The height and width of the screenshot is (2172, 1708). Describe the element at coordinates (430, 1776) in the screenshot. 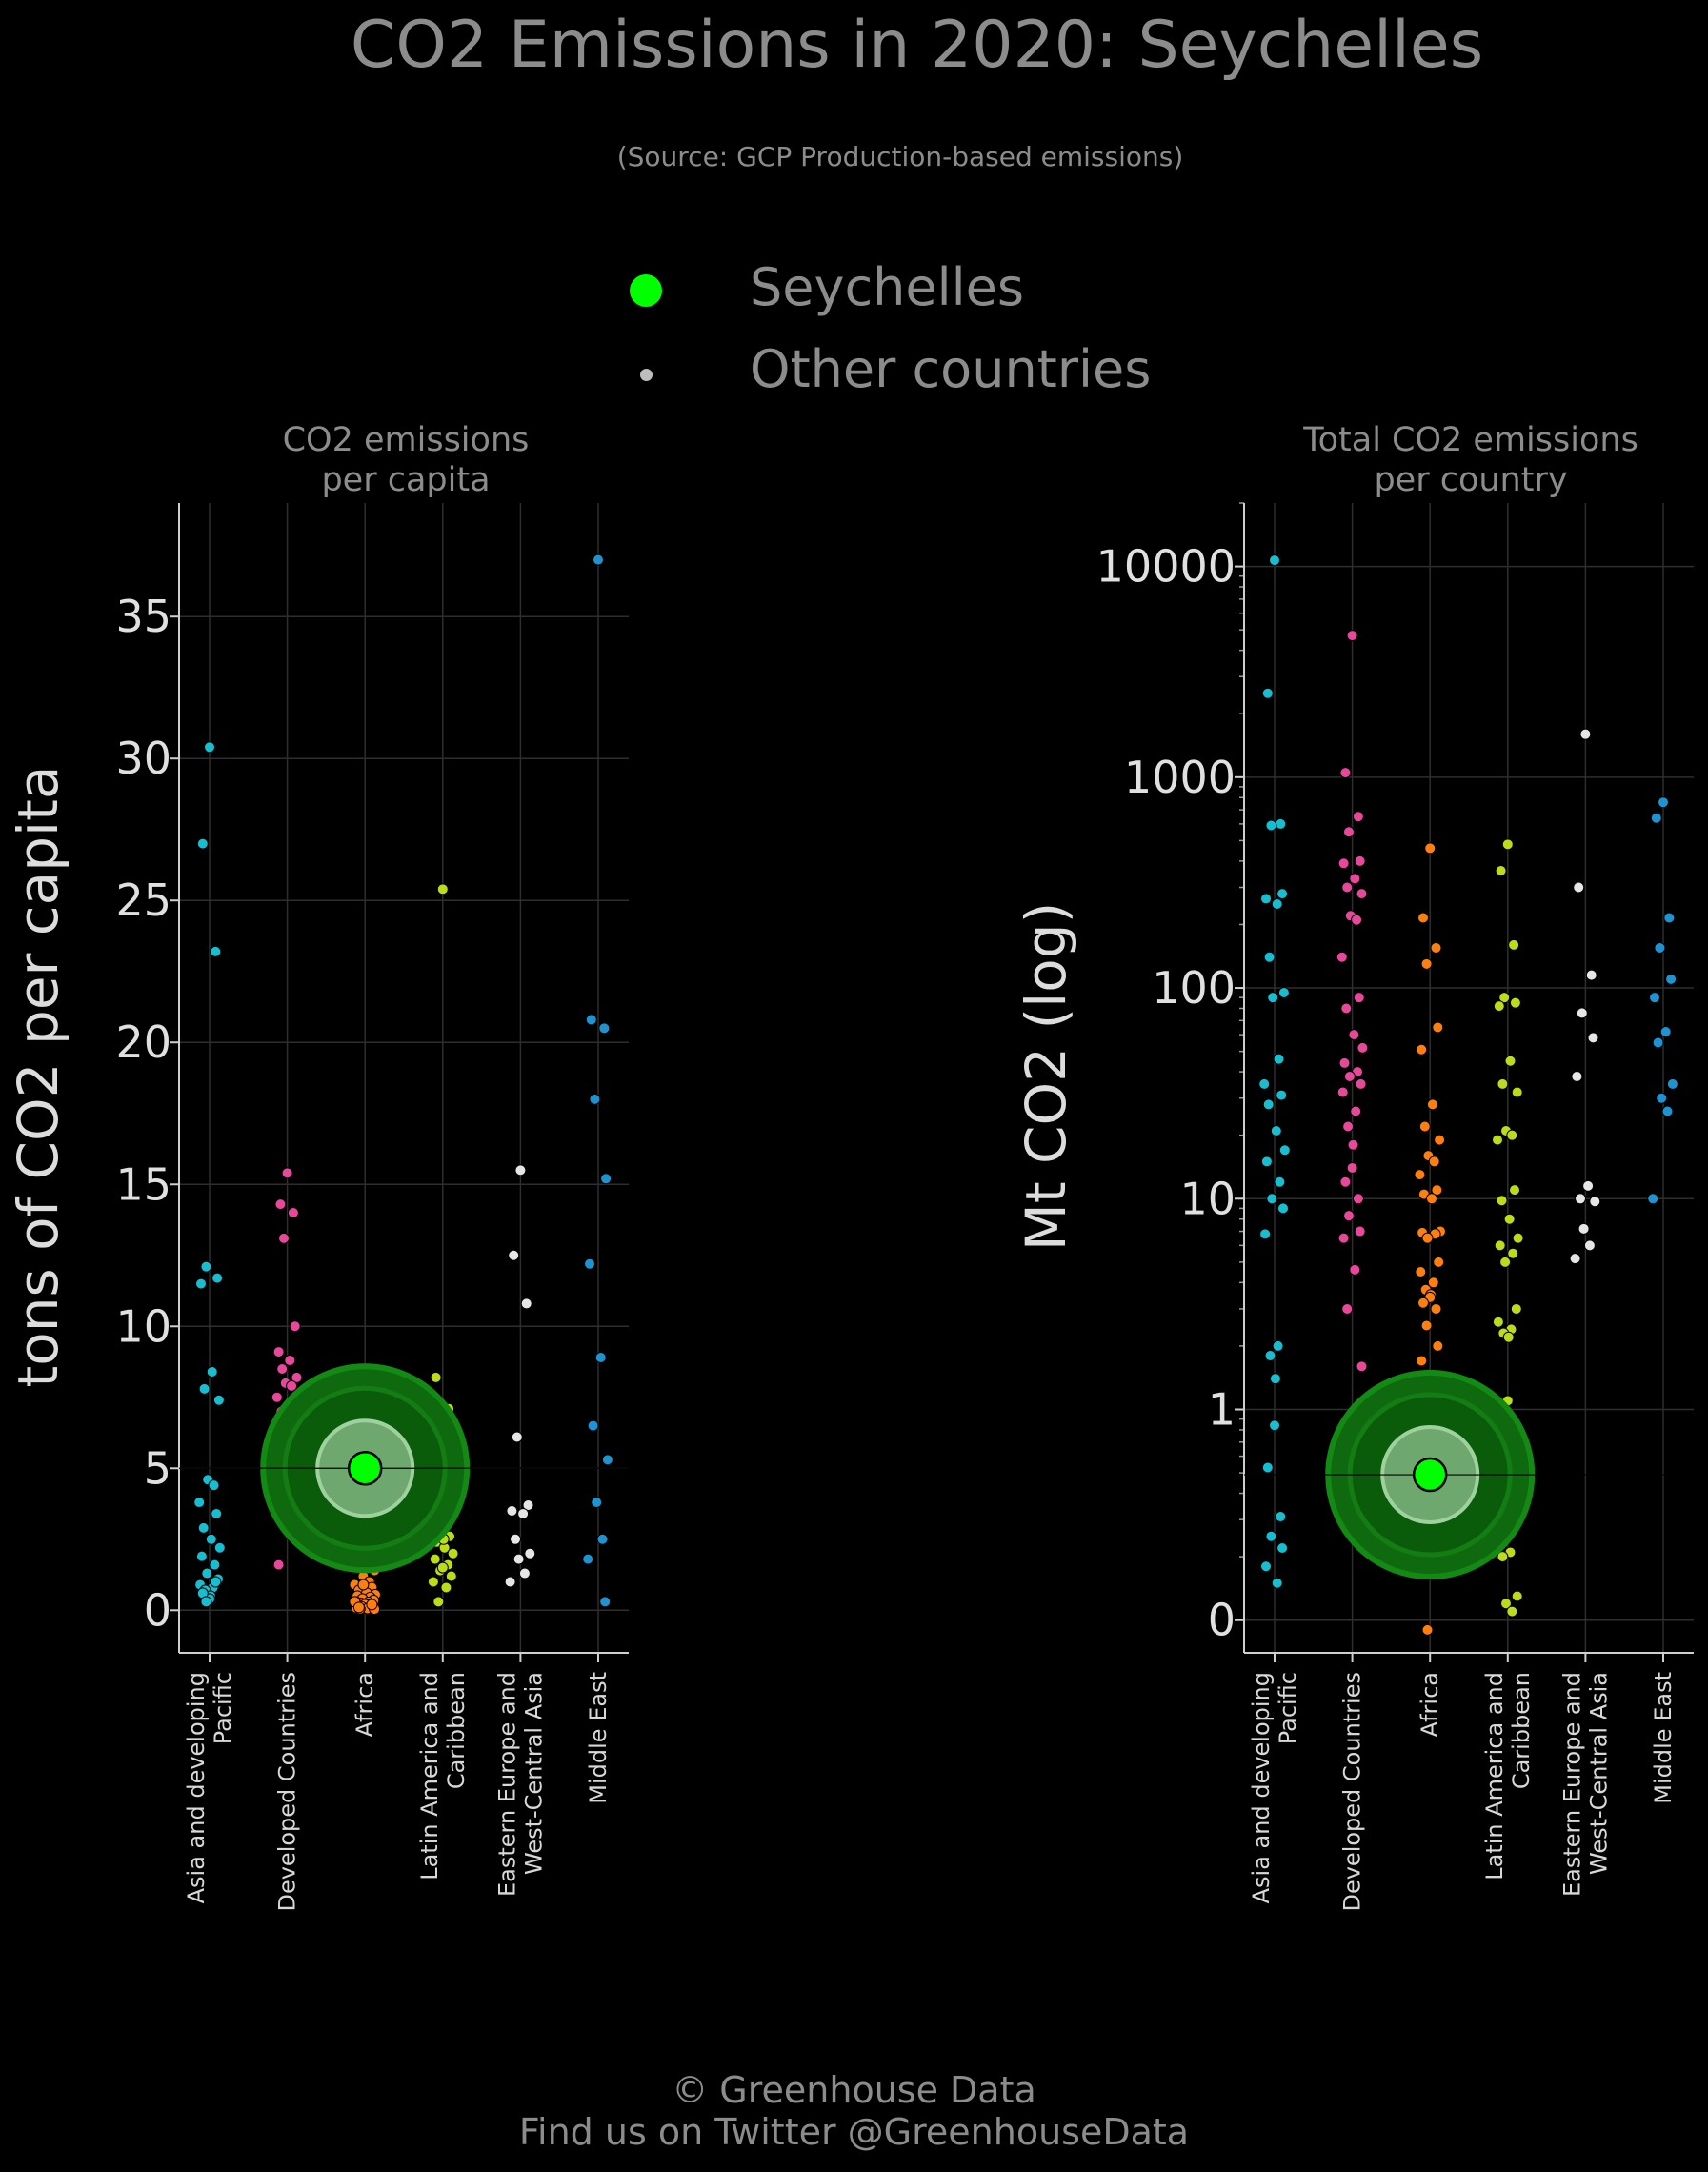

I see `category-label: Latin America and` at that location.